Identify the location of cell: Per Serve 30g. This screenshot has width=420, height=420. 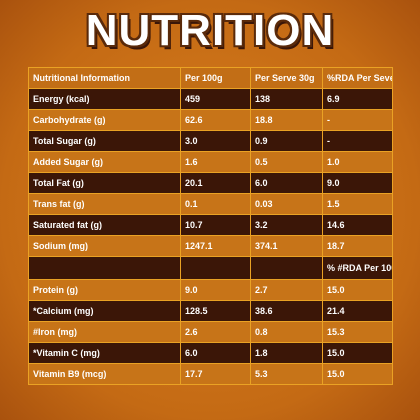
(286, 78).